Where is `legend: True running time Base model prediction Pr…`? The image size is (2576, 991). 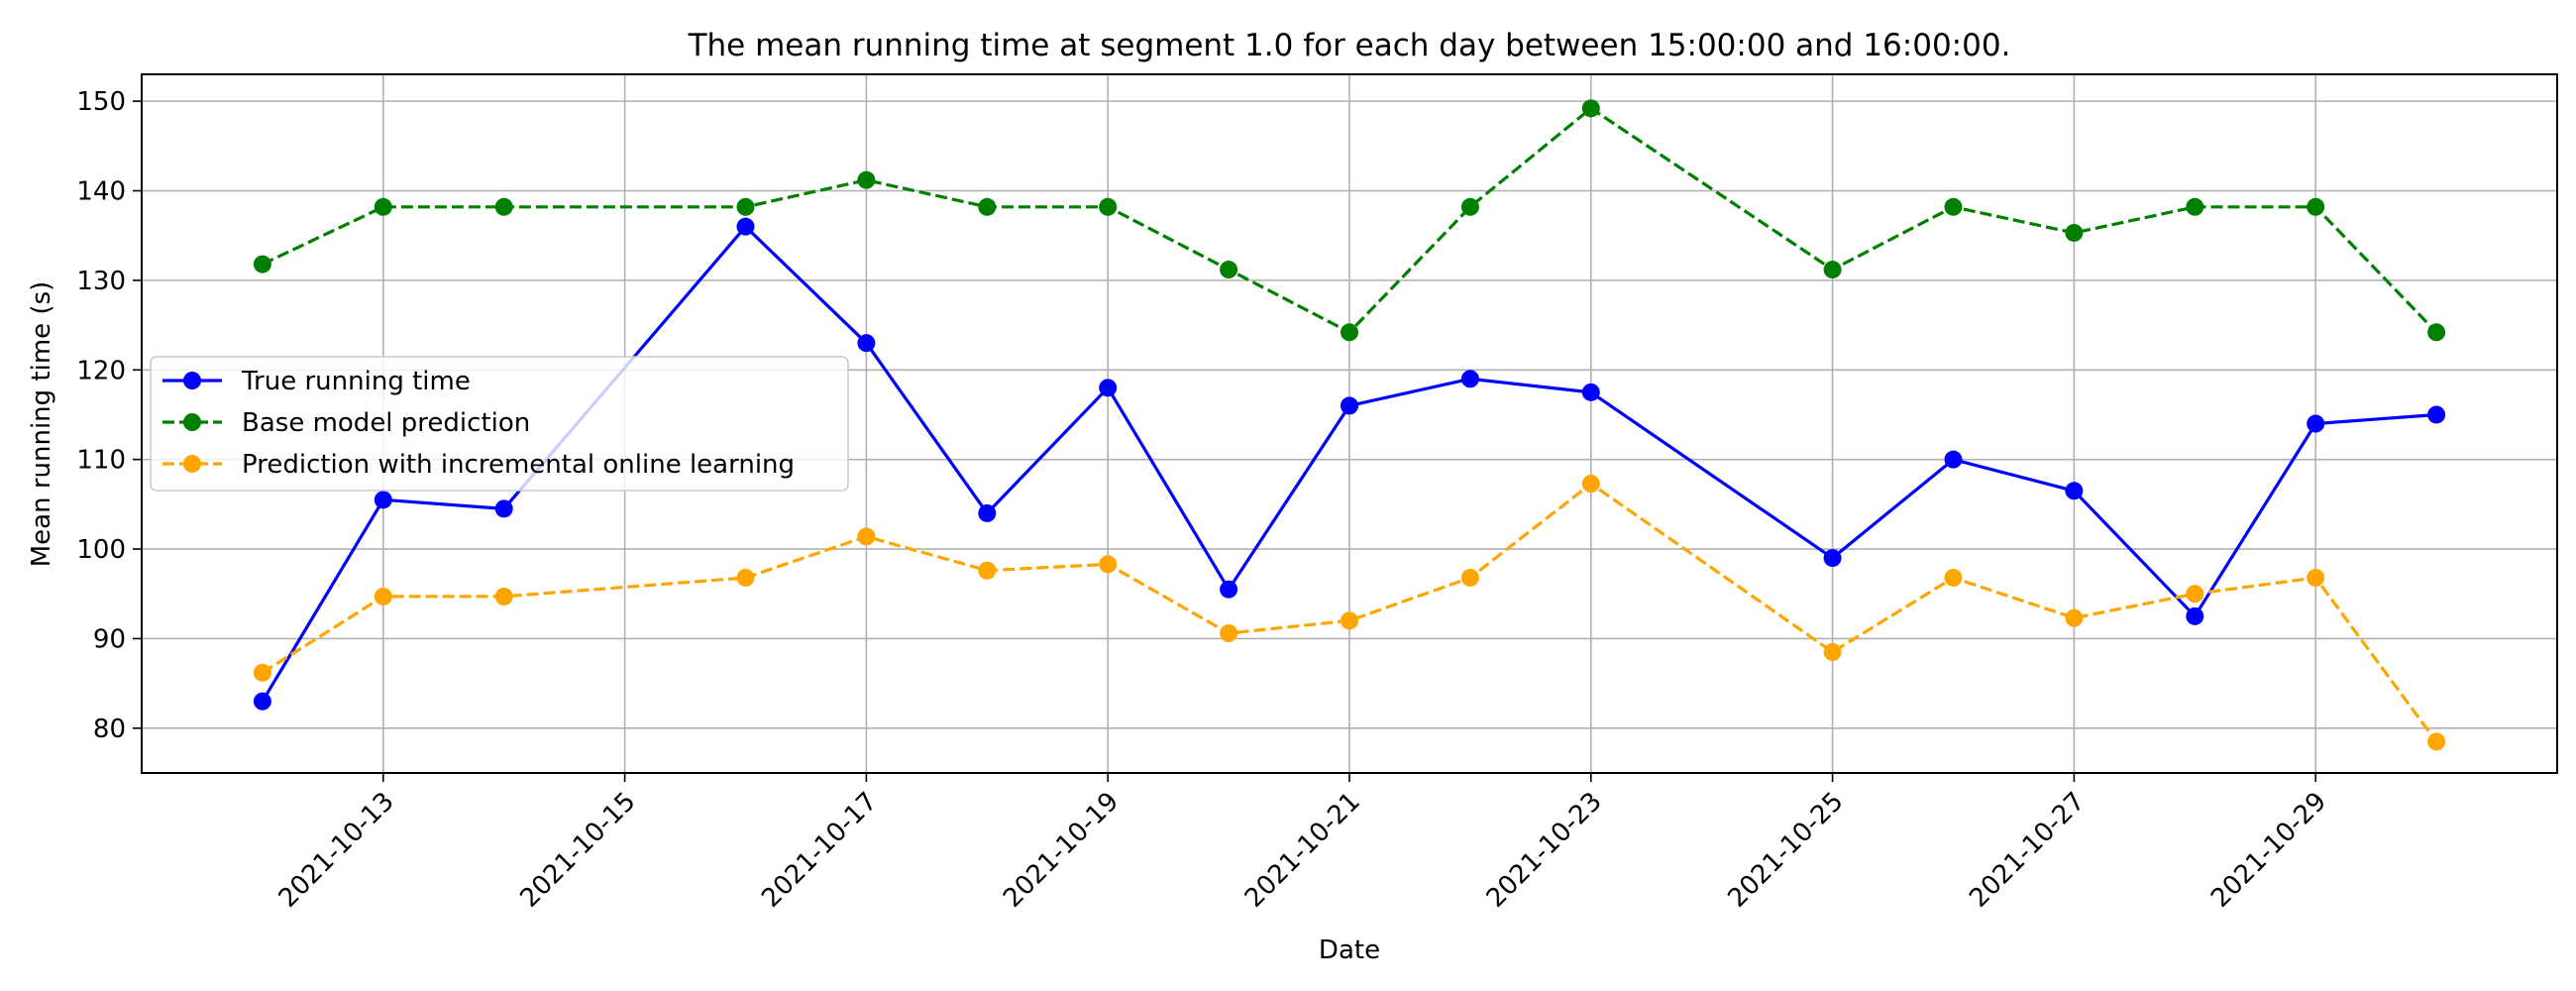 legend: True running time Base model prediction Pr… is located at coordinates (499, 424).